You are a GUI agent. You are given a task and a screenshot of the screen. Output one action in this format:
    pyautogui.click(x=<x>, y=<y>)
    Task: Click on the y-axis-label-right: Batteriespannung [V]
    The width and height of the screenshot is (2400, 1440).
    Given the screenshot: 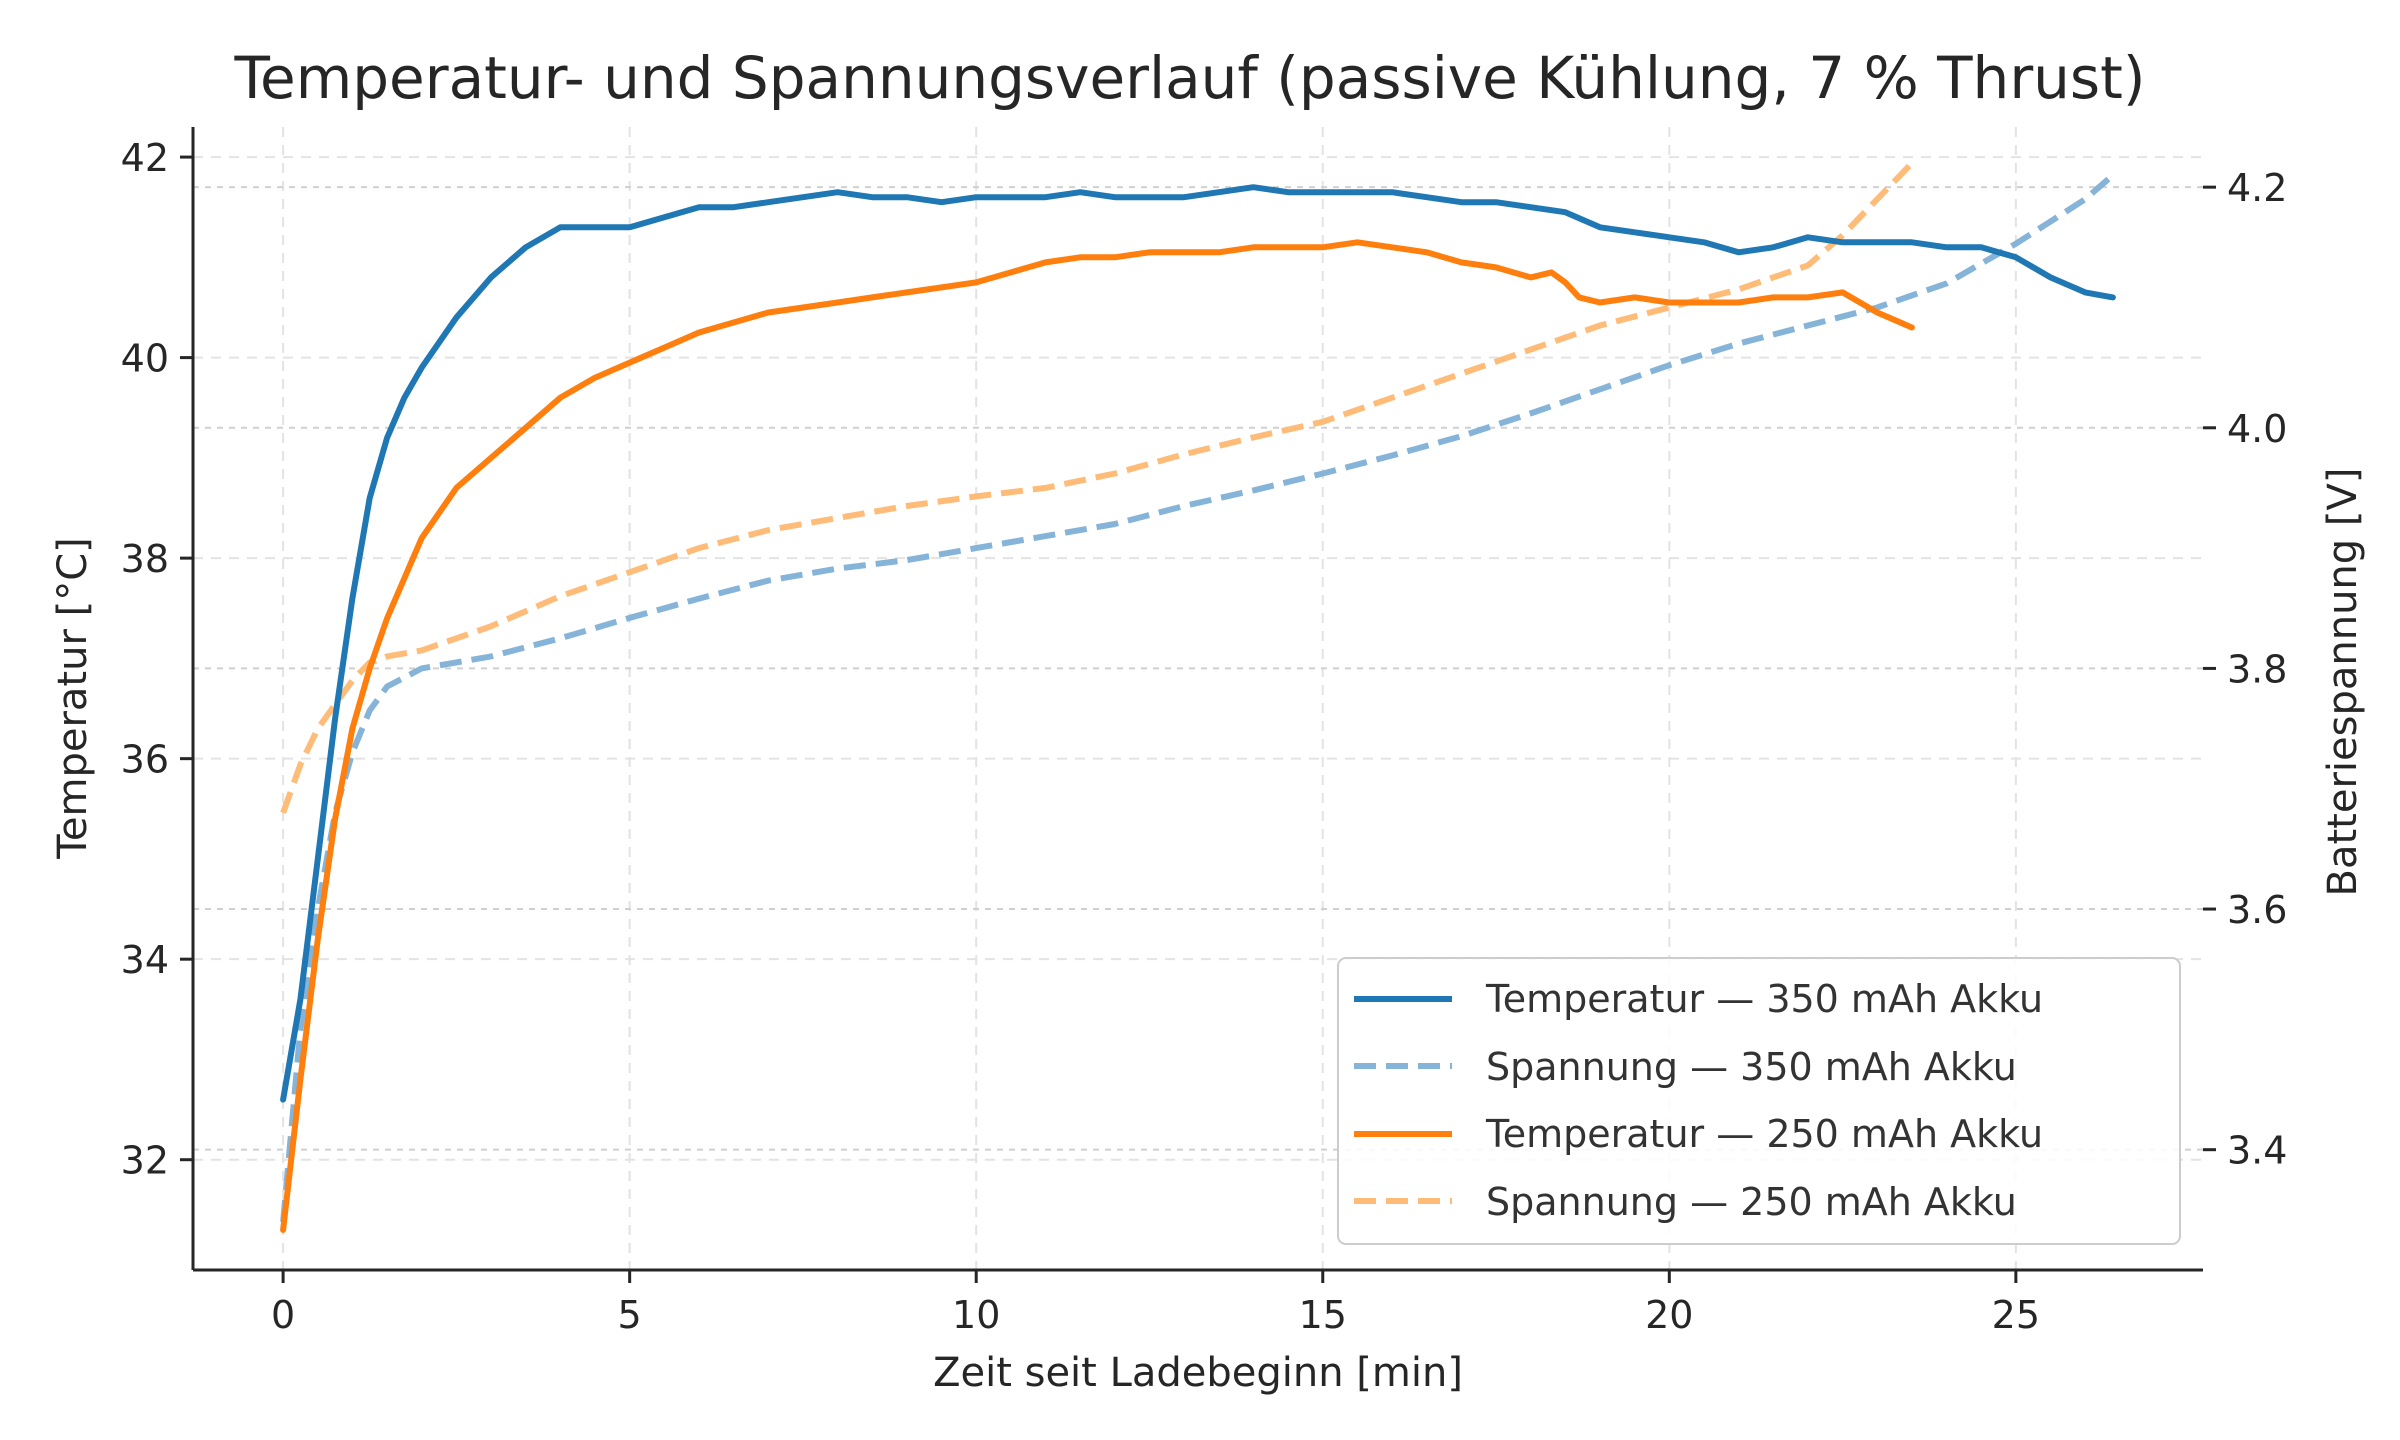 What is the action you would take?
    pyautogui.click(x=2343, y=682)
    